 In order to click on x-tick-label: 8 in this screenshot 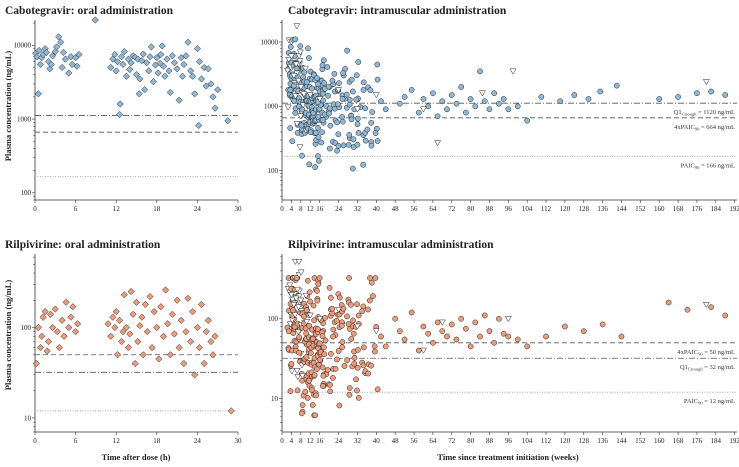, I will do `click(301, 441)`.